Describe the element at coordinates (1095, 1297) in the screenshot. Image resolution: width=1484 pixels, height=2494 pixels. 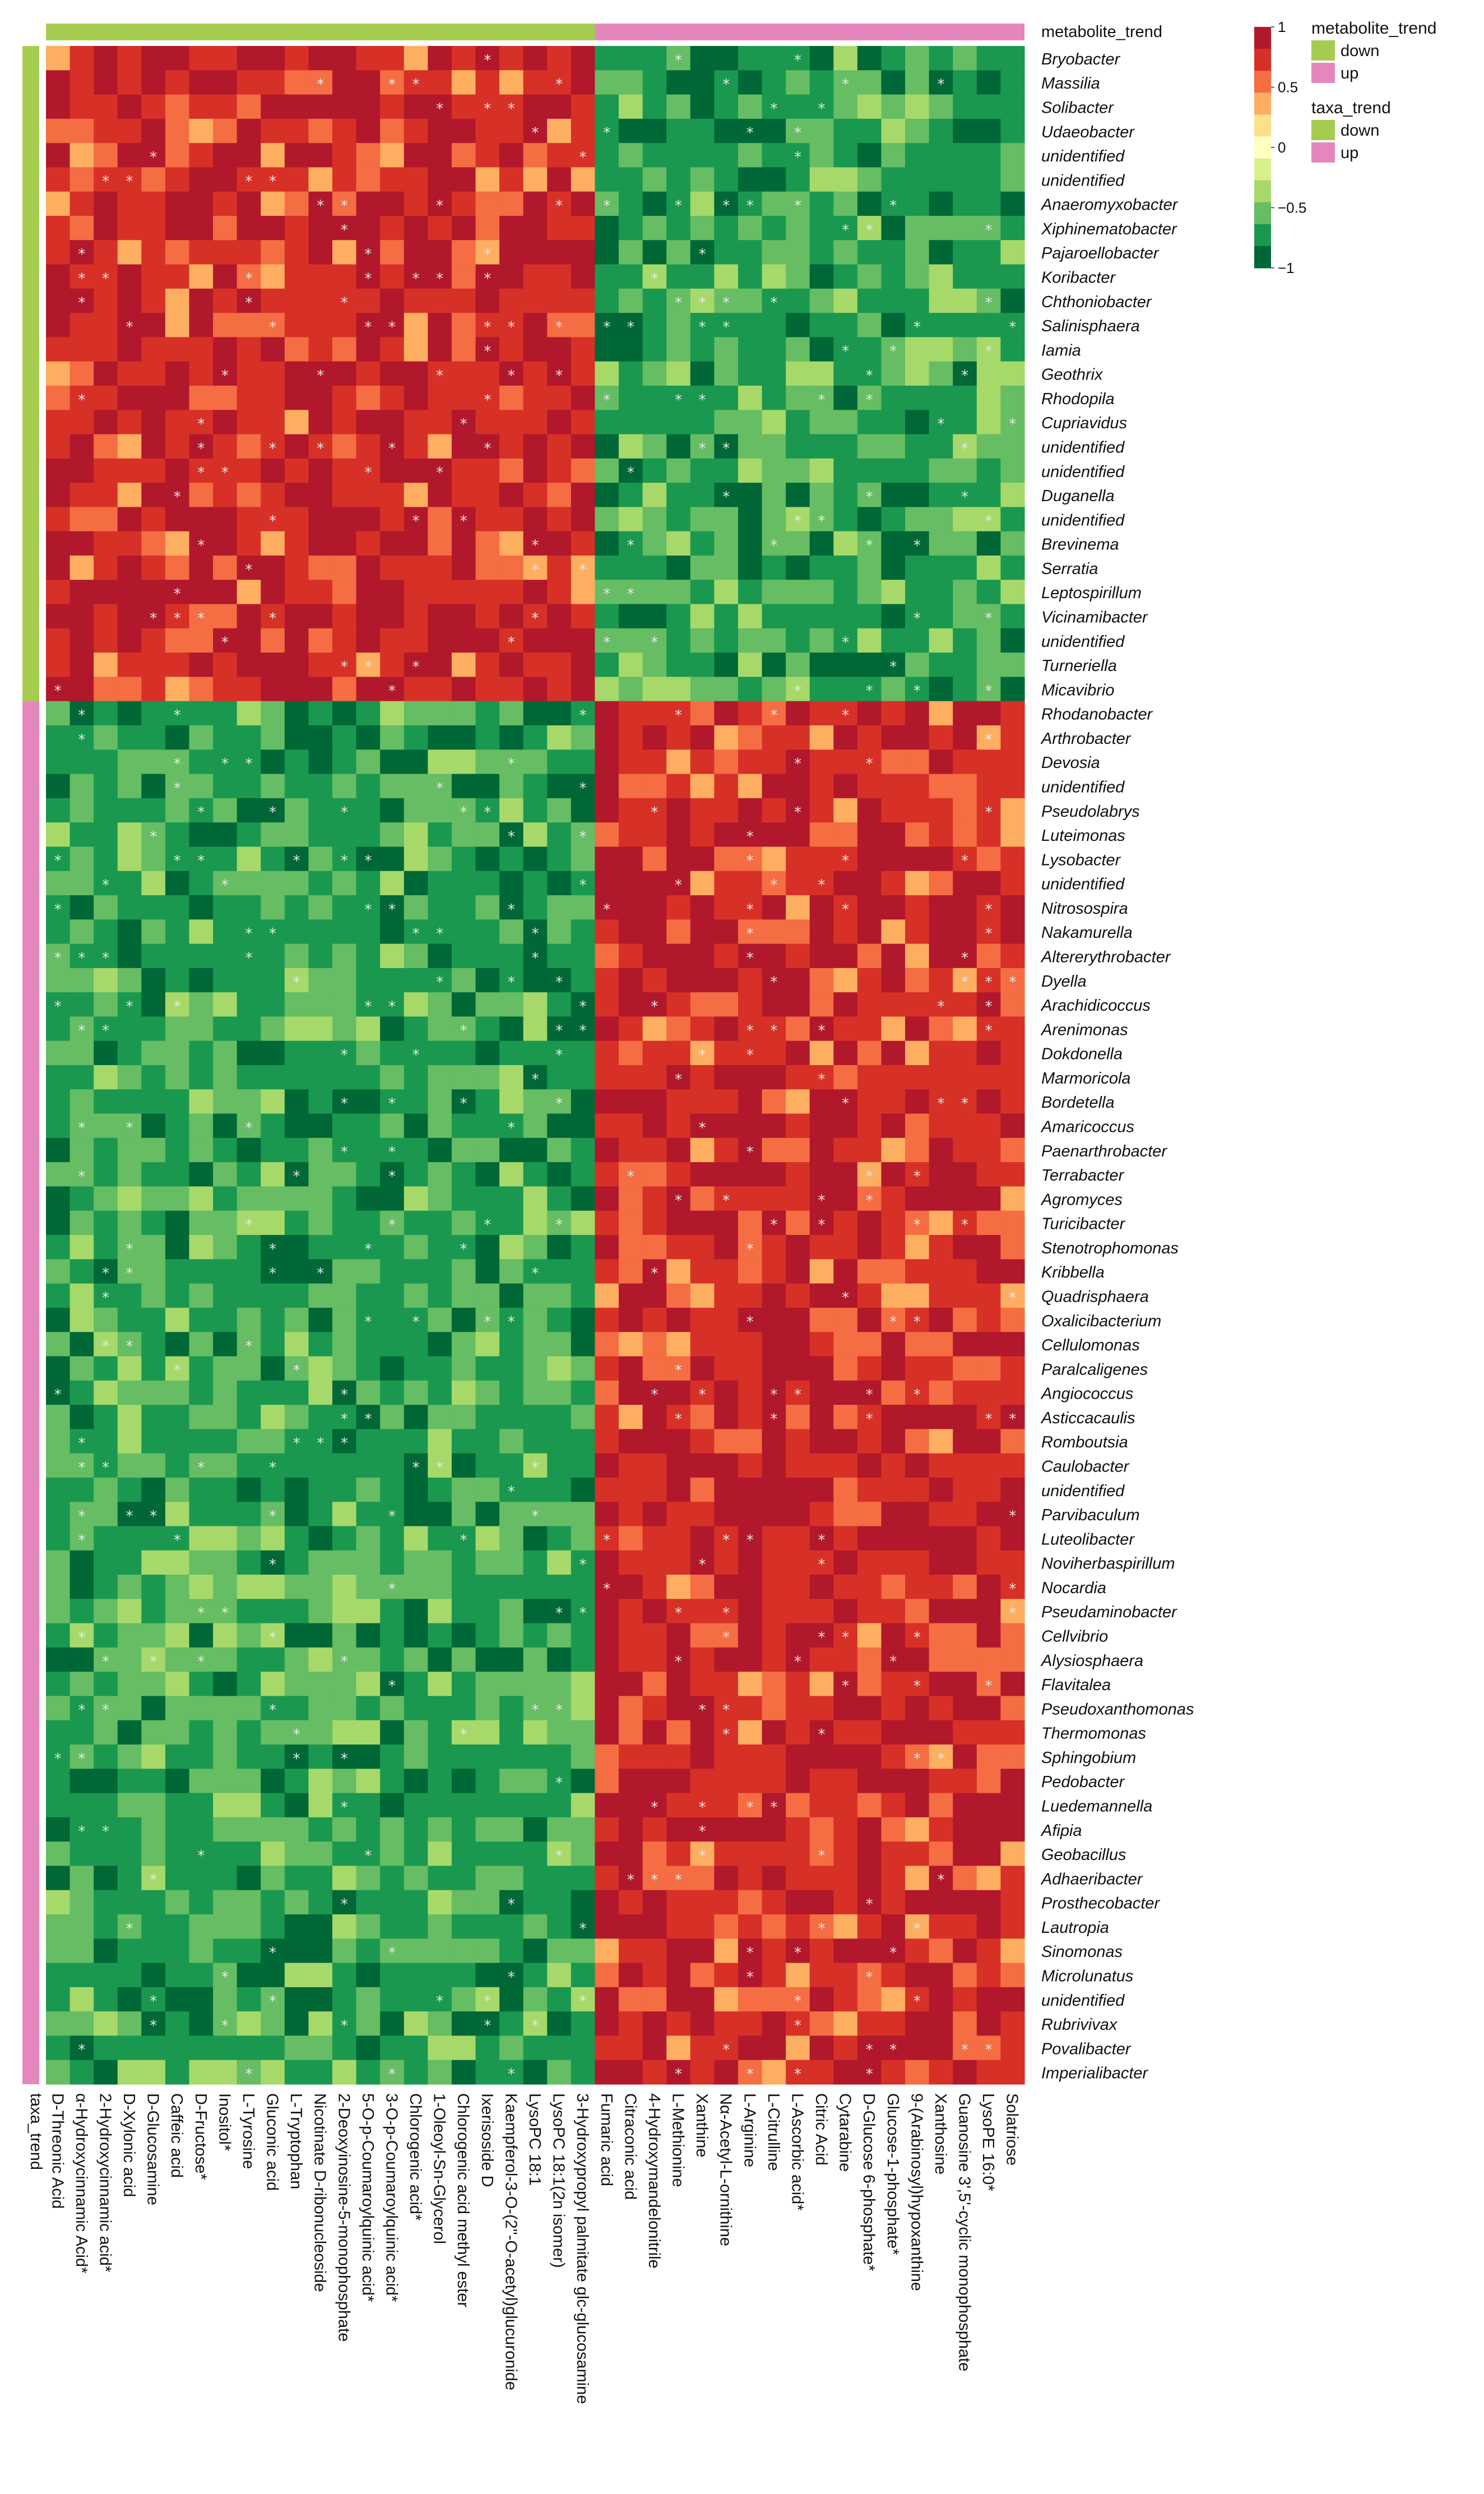
I see `row-label: Quadrisphaera` at that location.